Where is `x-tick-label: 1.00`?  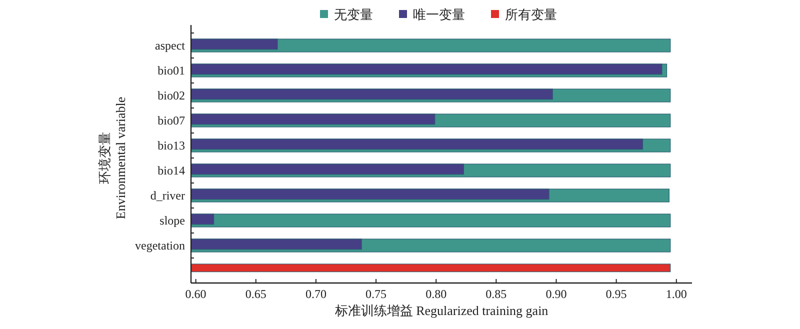
x-tick-label: 1.00 is located at coordinates (676, 294).